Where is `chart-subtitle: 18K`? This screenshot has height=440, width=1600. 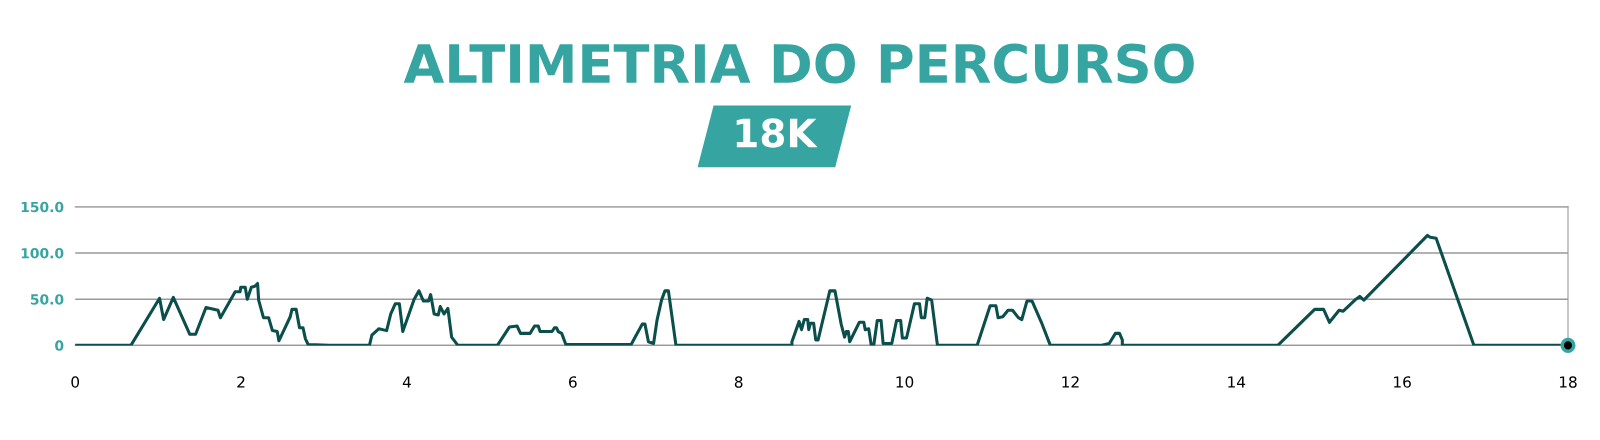 chart-subtitle: 18K is located at coordinates (777, 133).